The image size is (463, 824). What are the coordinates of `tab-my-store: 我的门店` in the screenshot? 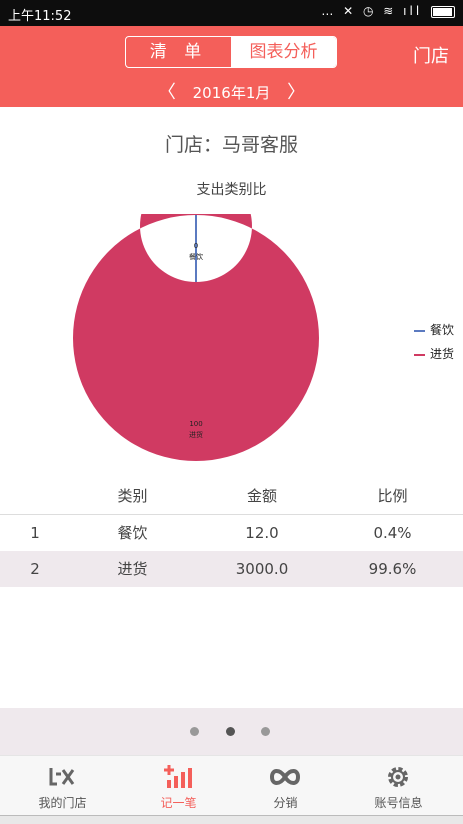 It's located at (62, 786).